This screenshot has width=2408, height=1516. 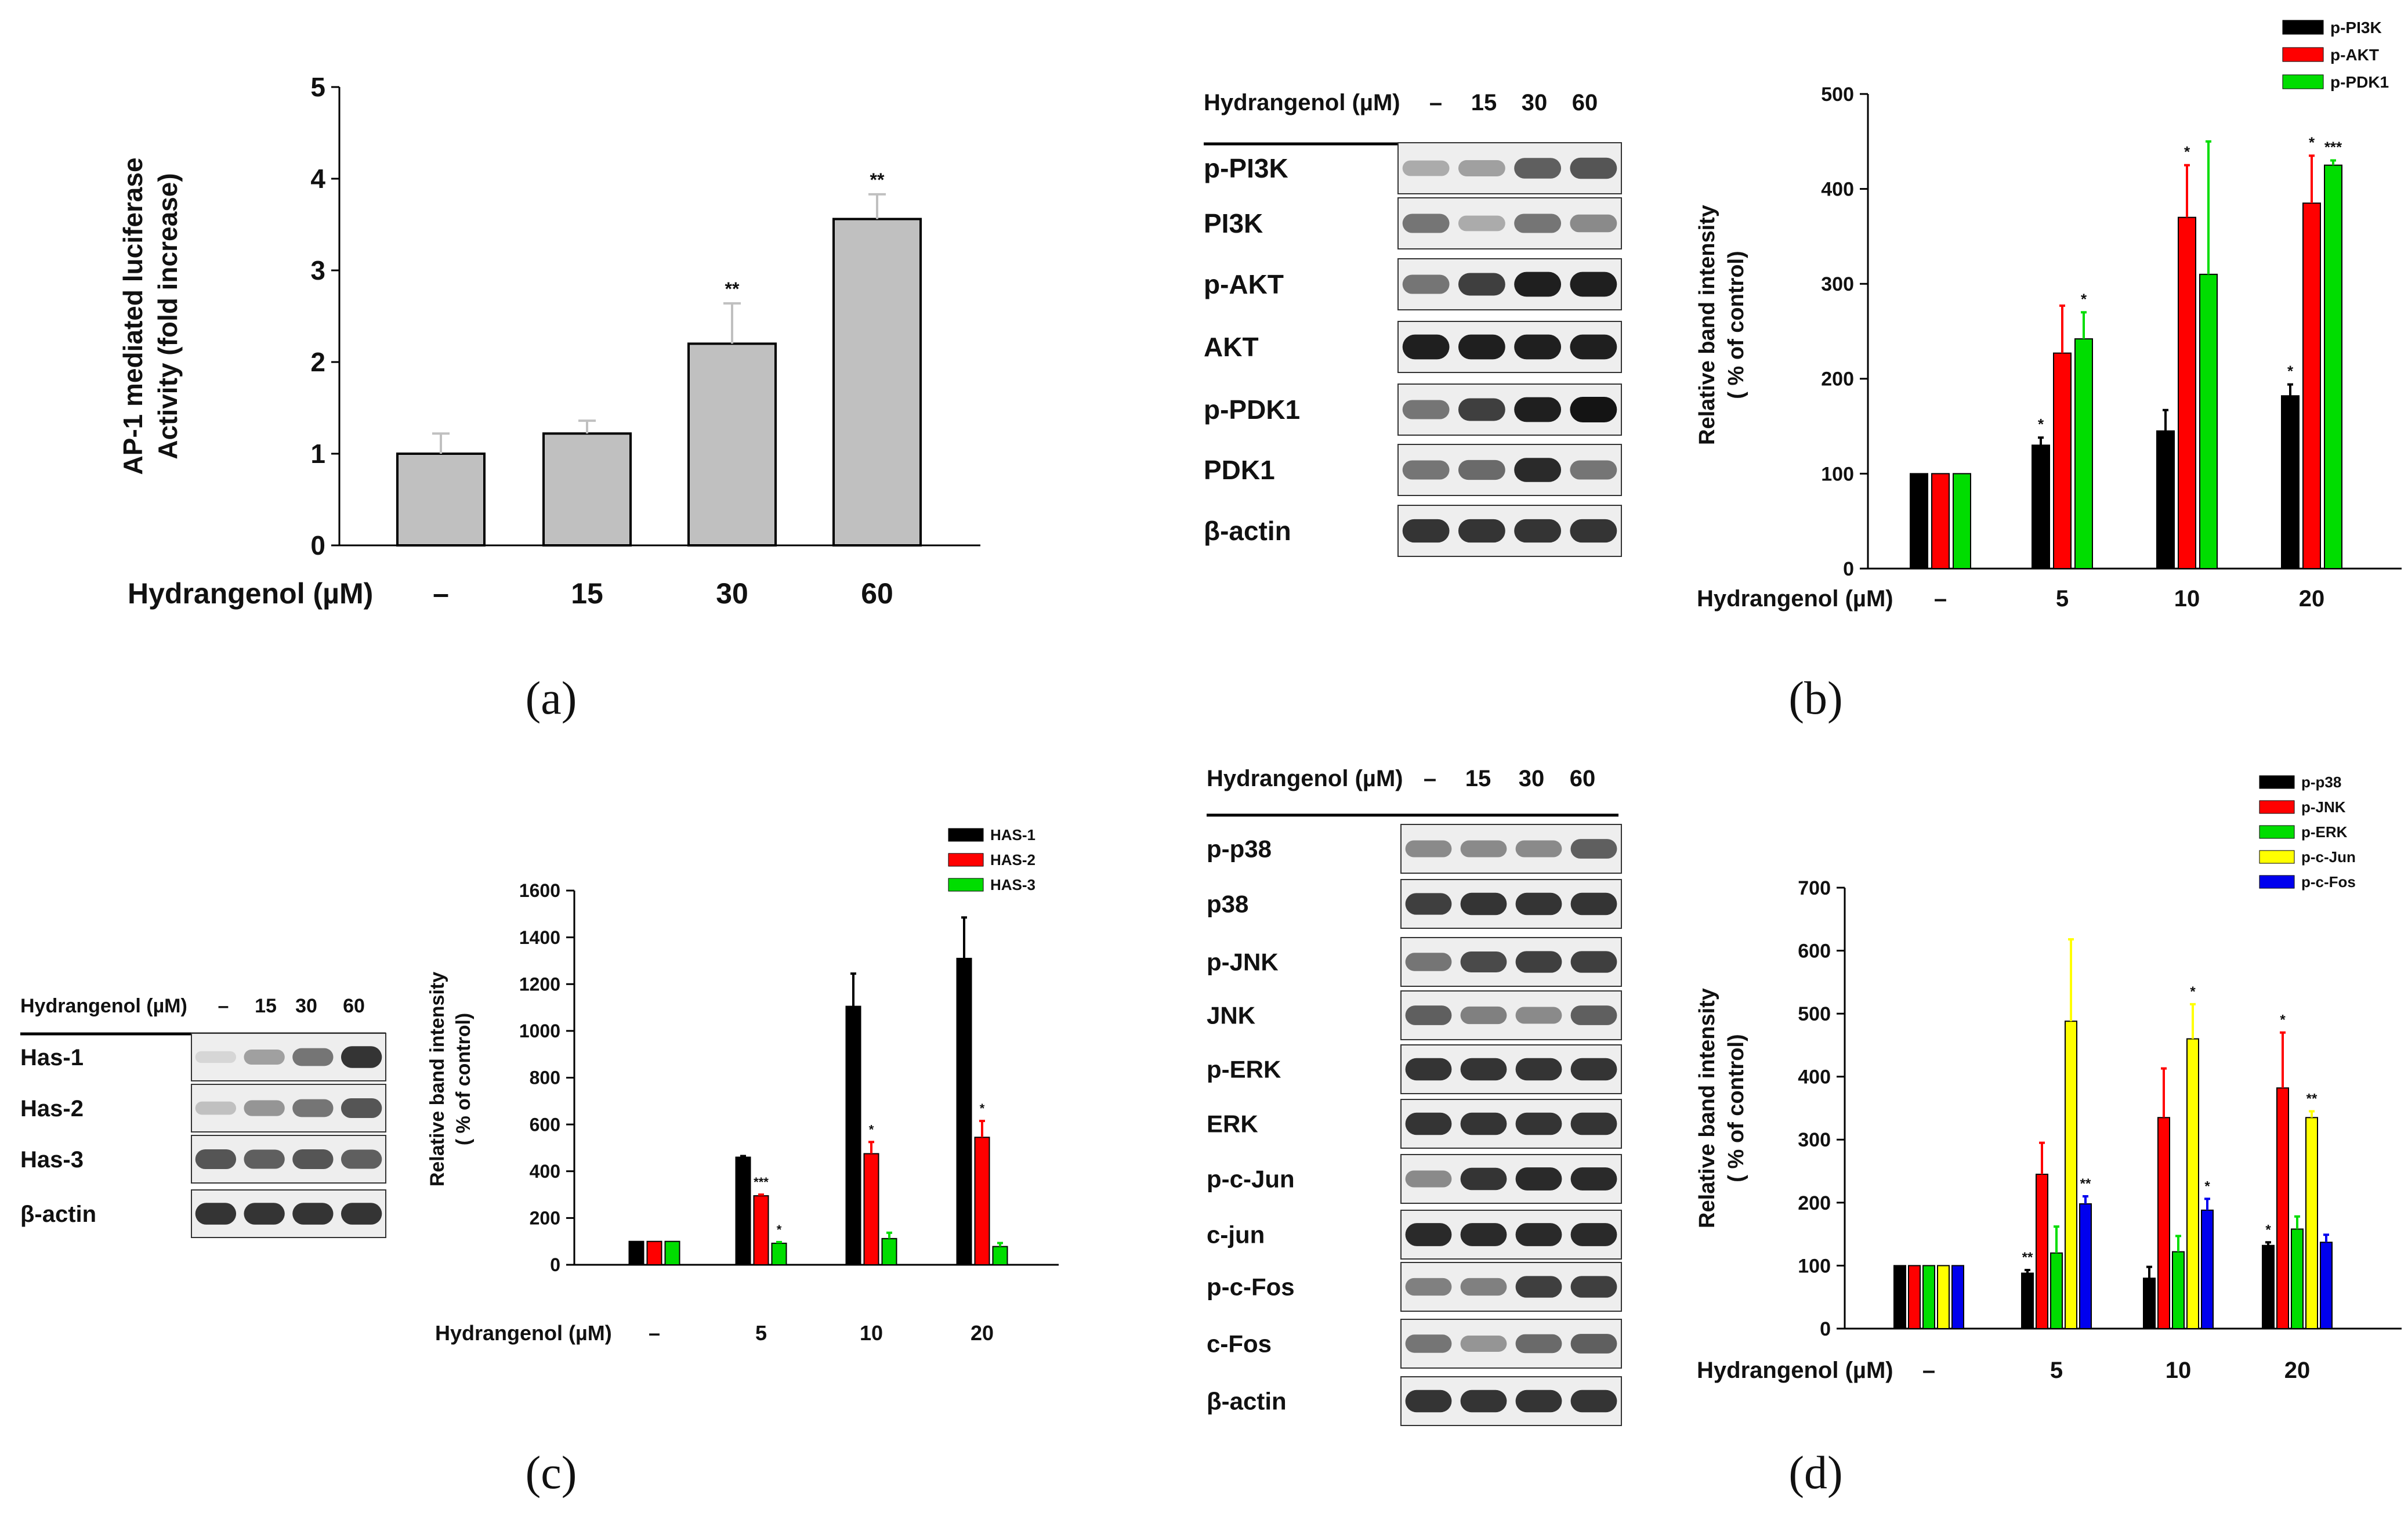 What do you see at coordinates (437, 1079) in the screenshot?
I see `y-axis-title: Relative band intensity` at bounding box center [437, 1079].